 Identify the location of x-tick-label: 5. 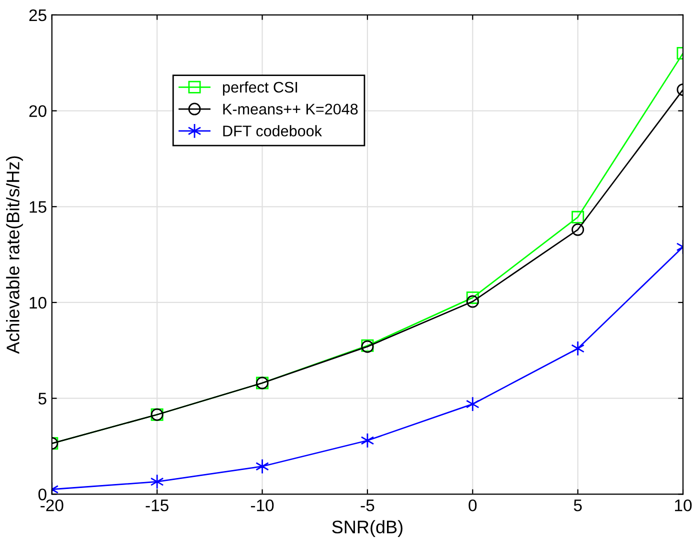
(578, 506).